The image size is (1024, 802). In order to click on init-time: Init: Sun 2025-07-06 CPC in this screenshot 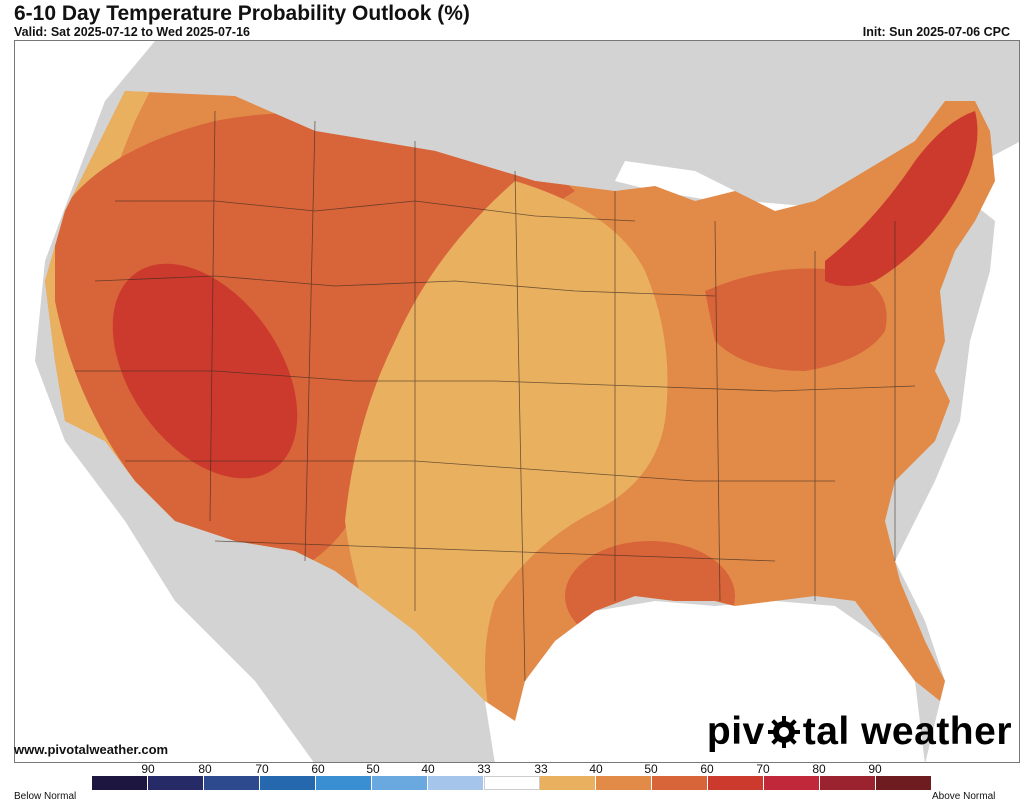, I will do `click(936, 32)`.